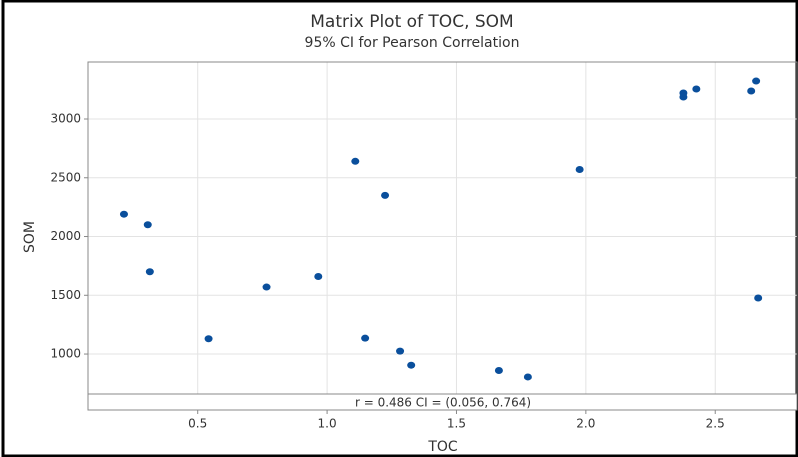 This screenshot has height=457, width=798. What do you see at coordinates (443, 403) in the screenshot?
I see `annotation: r = 0.486 CI = (0.056, 0.764)` at bounding box center [443, 403].